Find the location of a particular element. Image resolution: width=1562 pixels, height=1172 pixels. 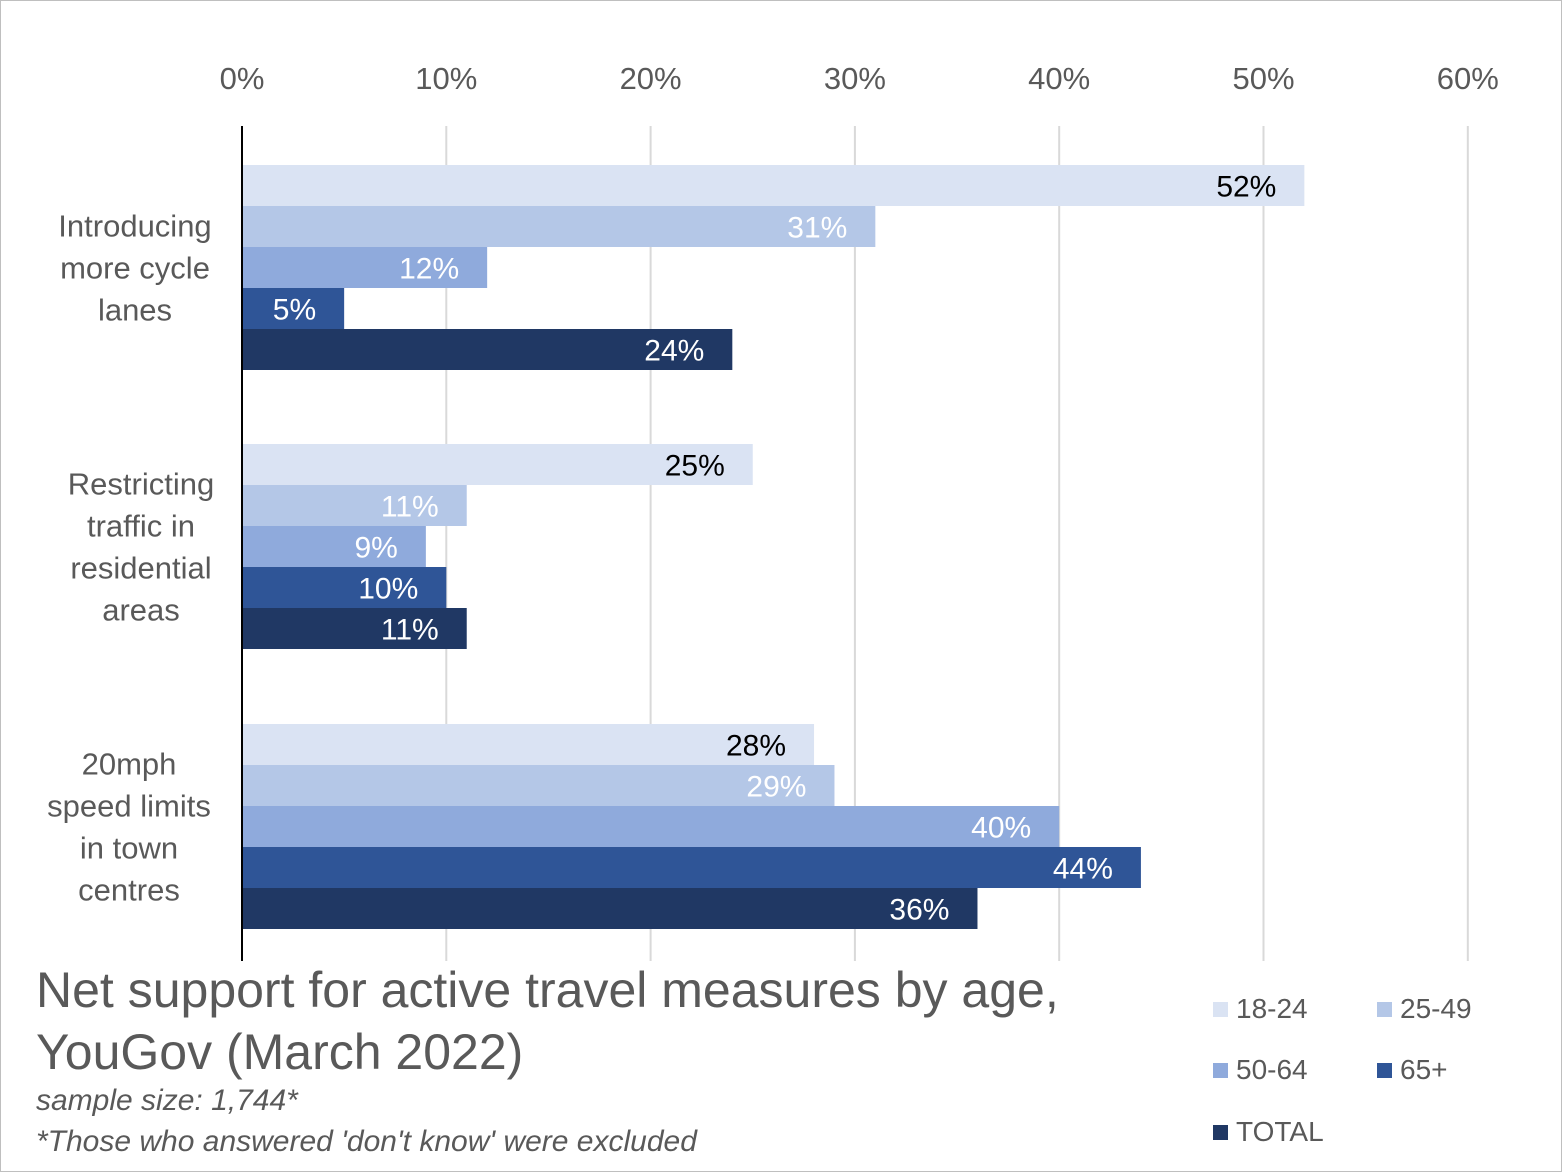

legend-item: 25-49 is located at coordinates (1424, 1009).